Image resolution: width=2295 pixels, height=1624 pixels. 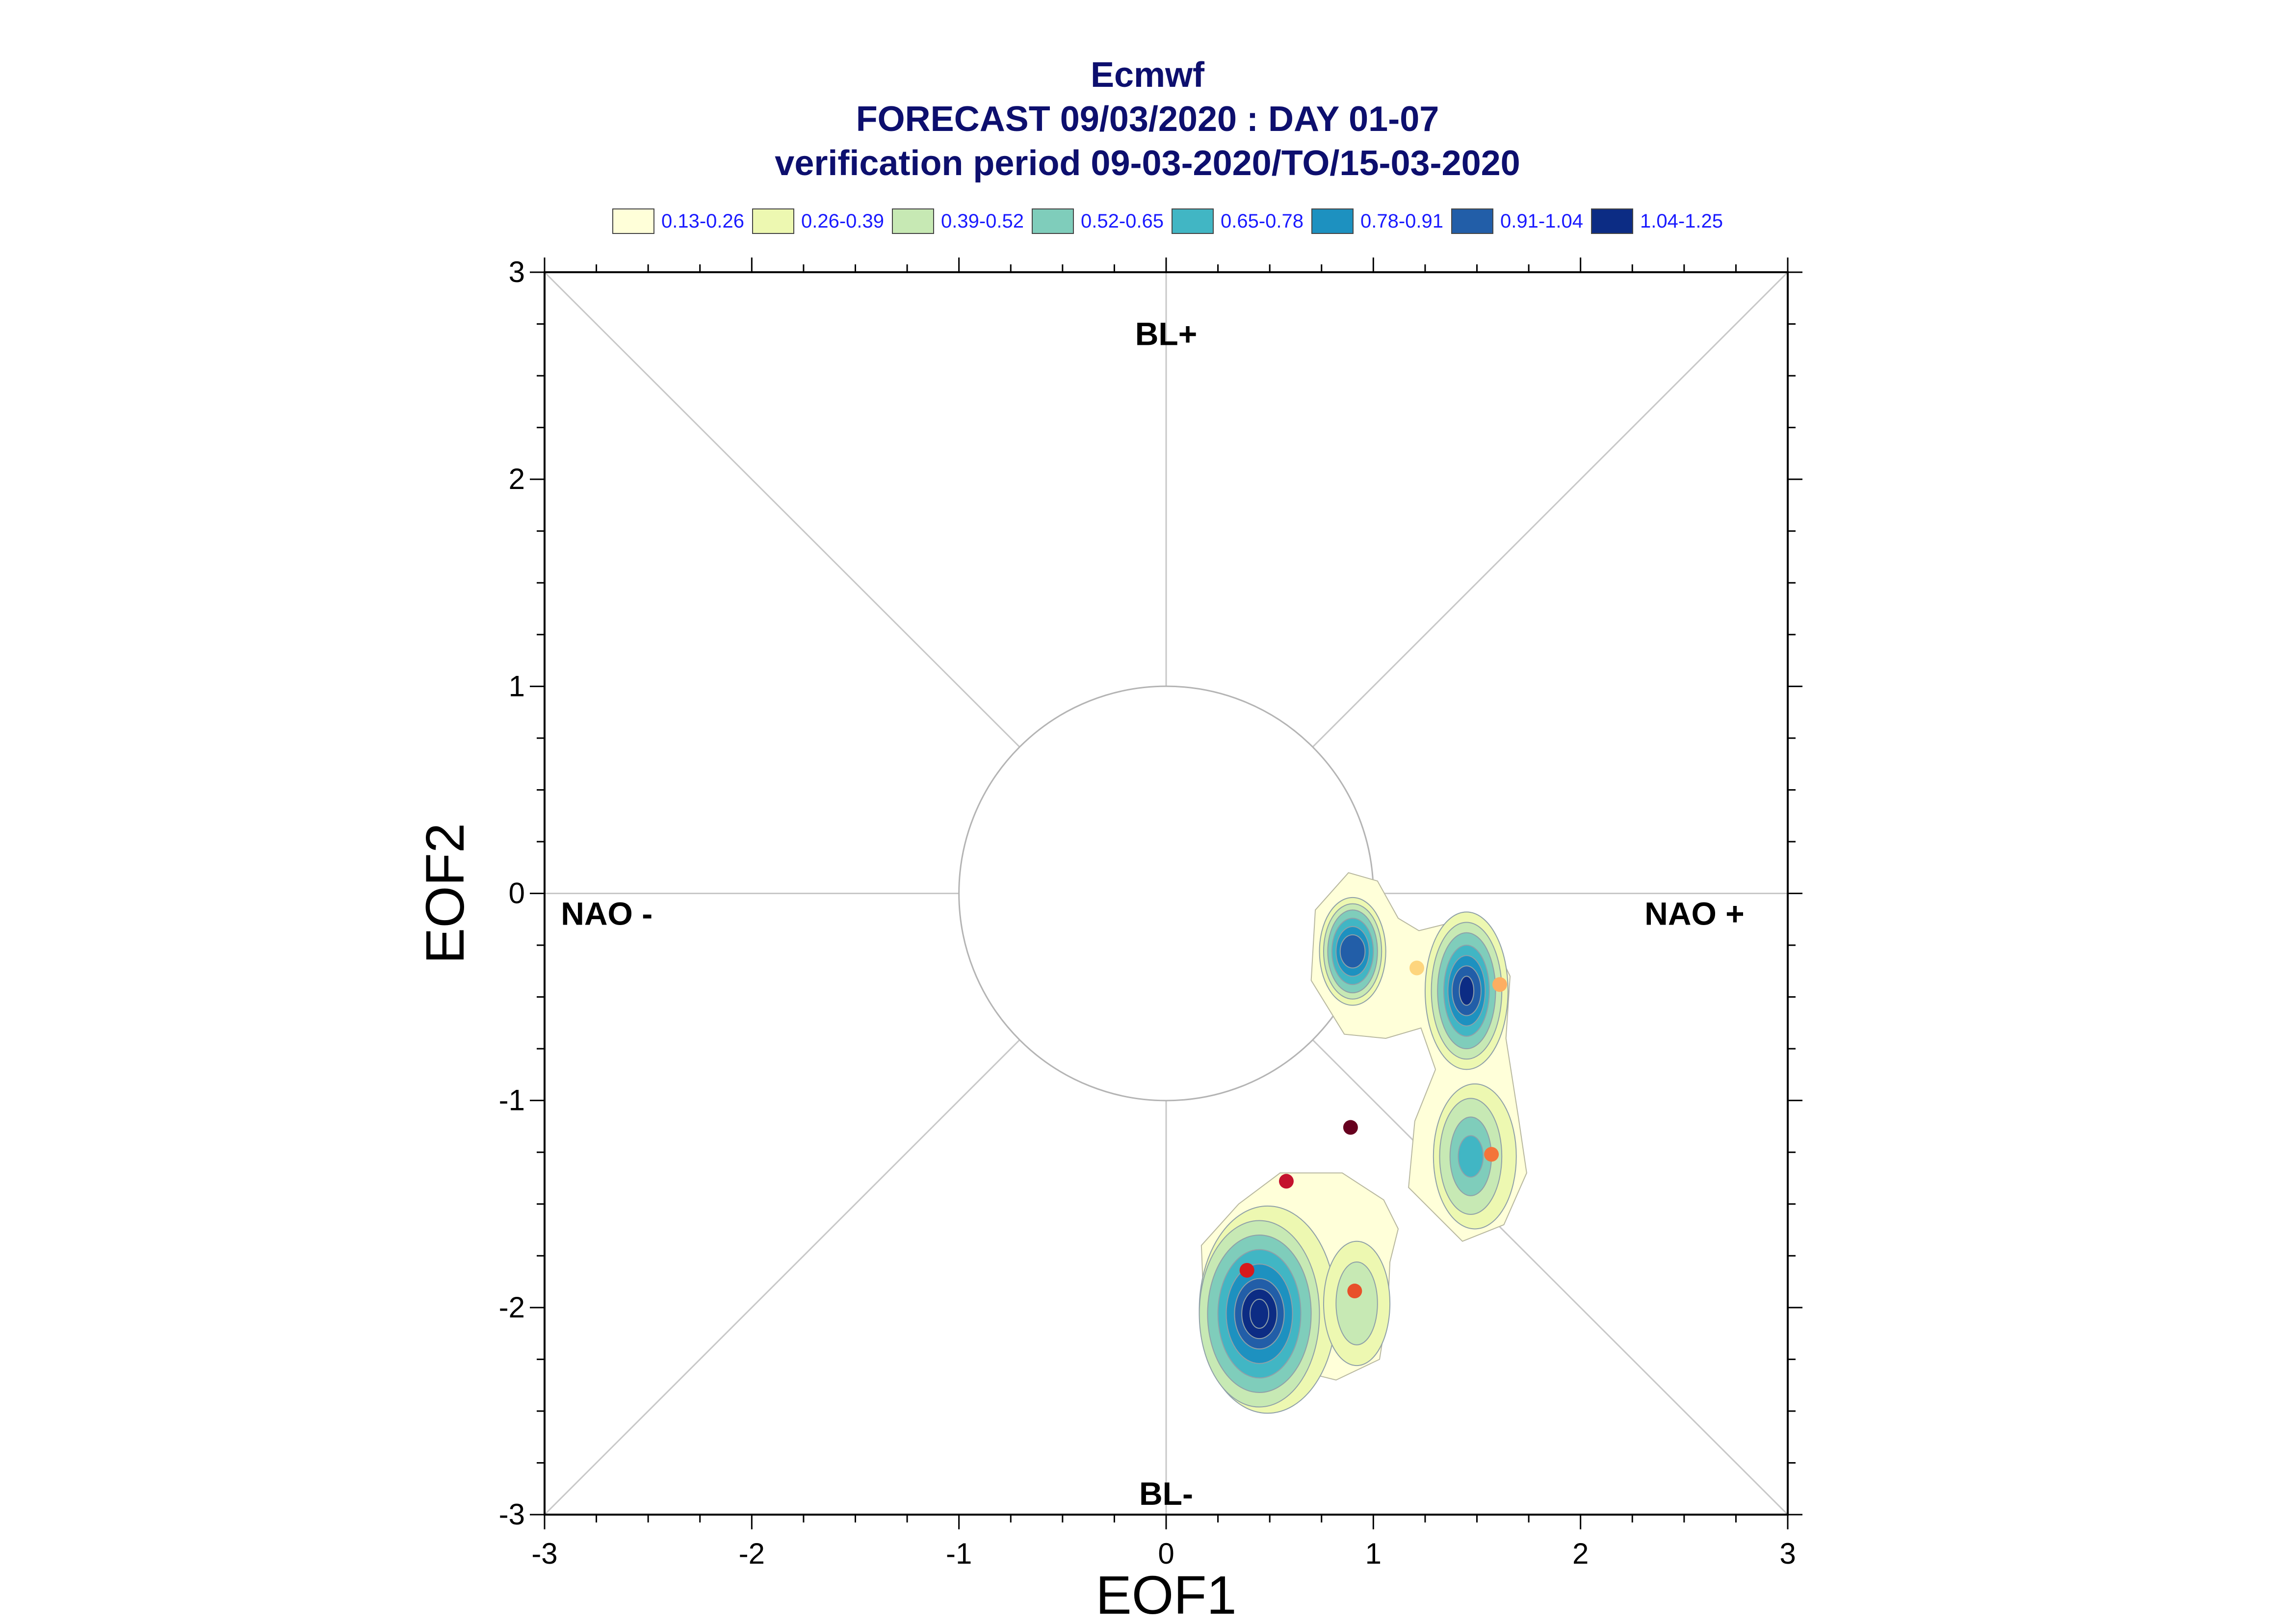 I want to click on legend-label: 0.26-0.39, so click(x=843, y=221).